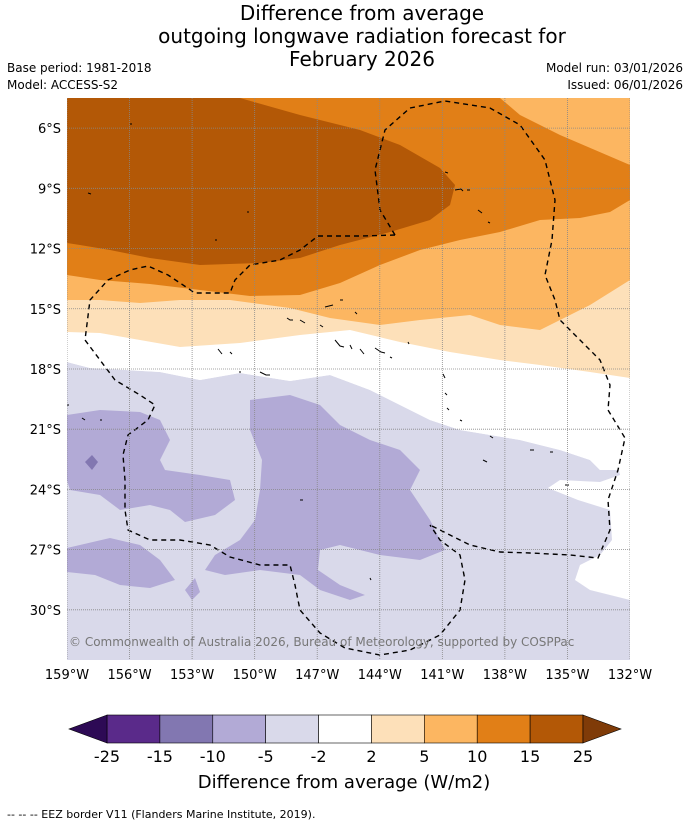  I want to click on region-neg10-neg5-south, so click(121, 563).